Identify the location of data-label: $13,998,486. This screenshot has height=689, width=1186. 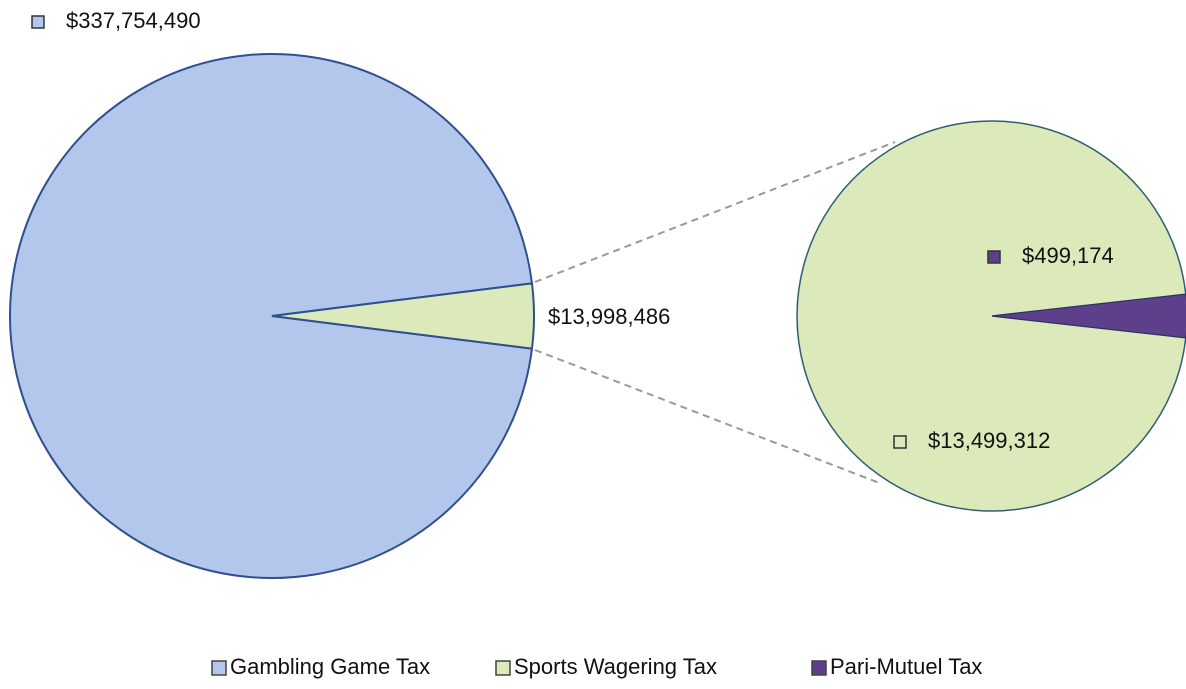
(609, 316).